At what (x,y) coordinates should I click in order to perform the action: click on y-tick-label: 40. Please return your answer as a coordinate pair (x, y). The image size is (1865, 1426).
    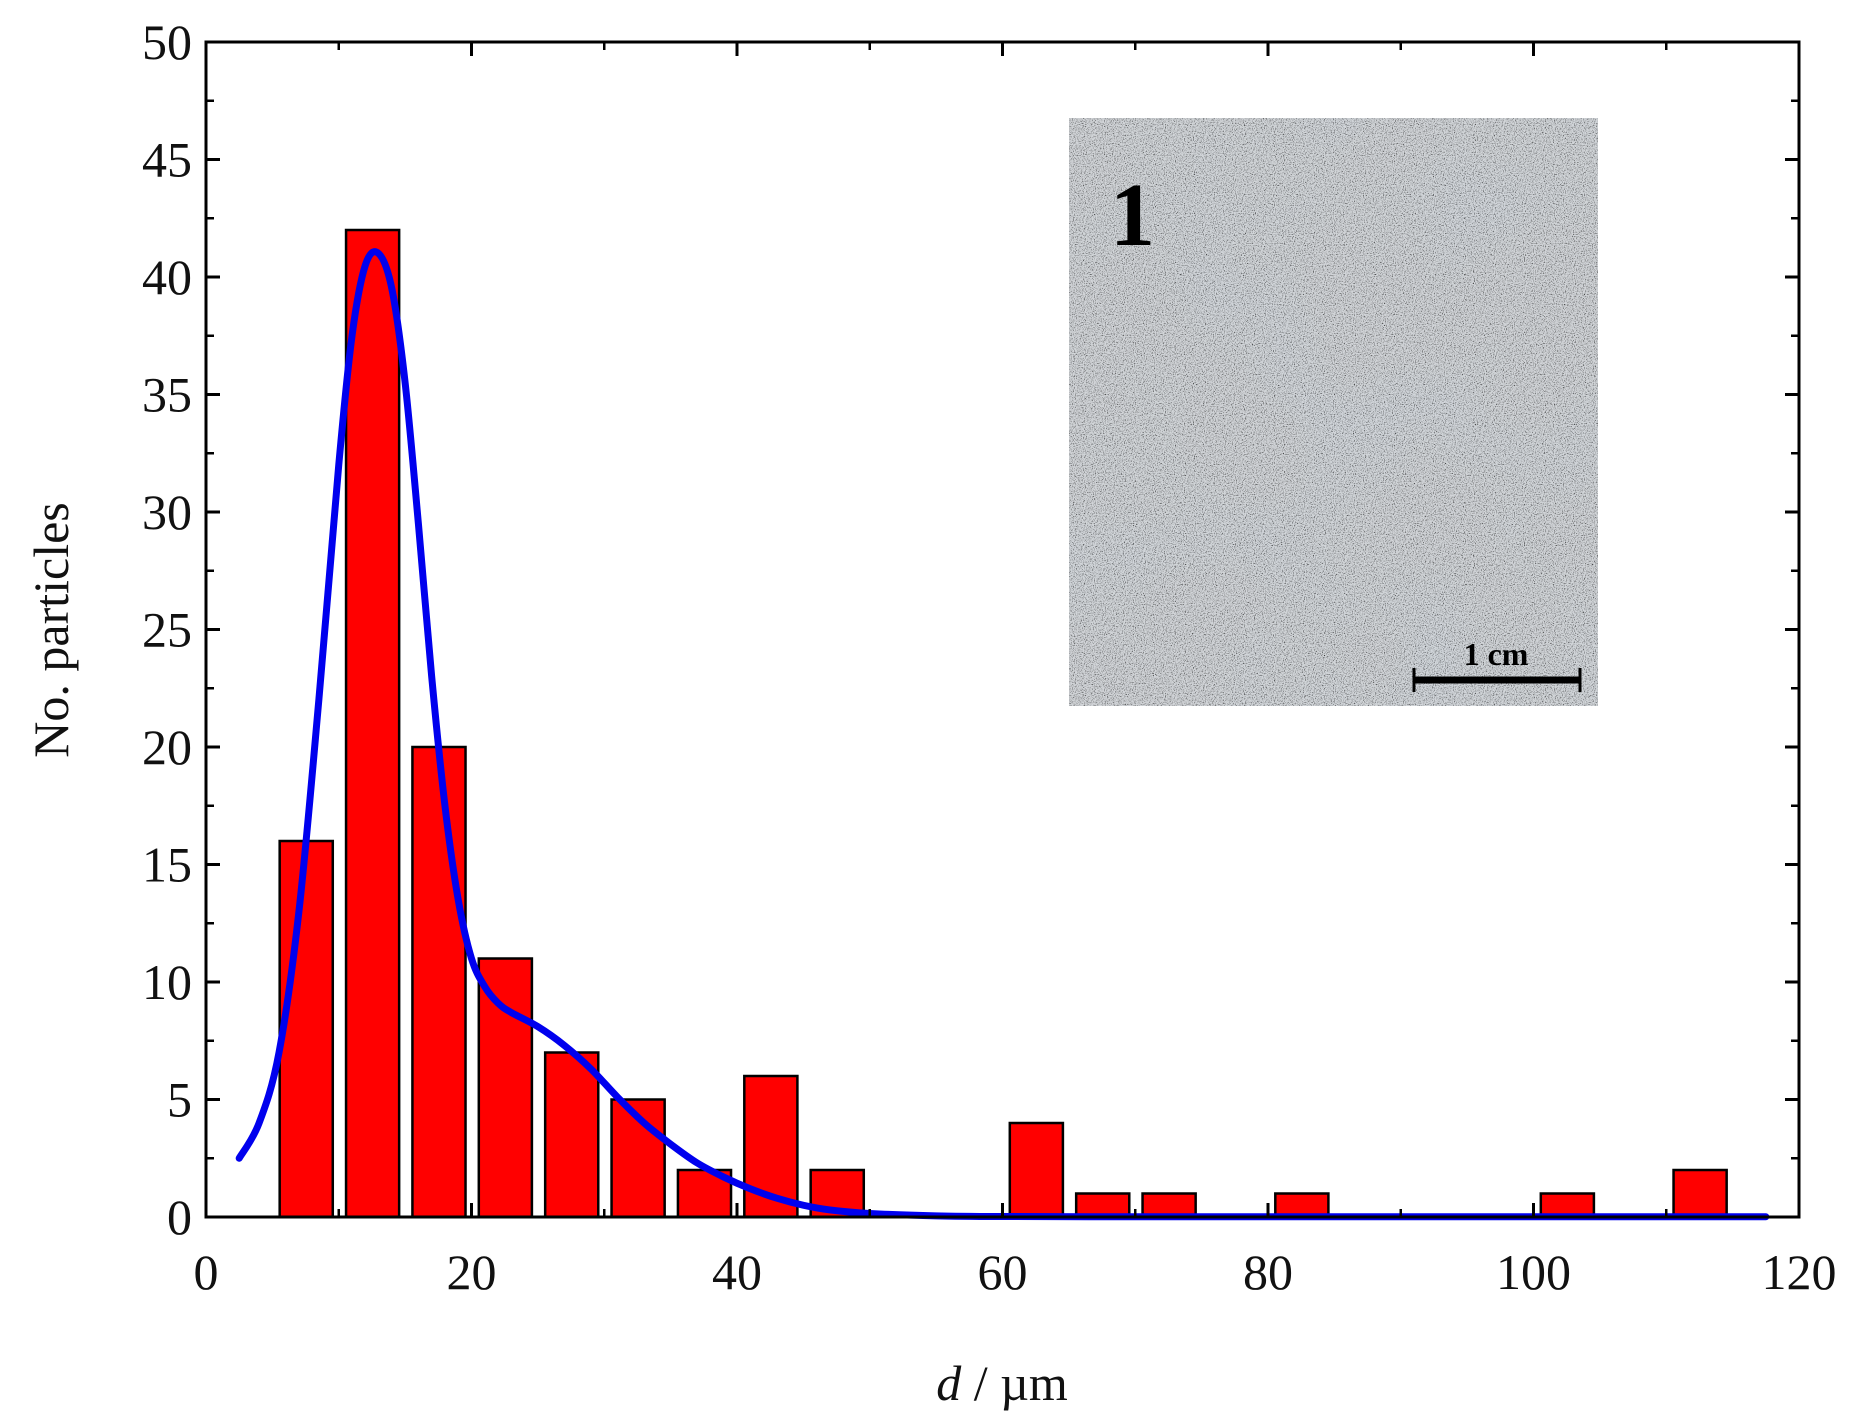
    Looking at the image, I should click on (167, 277).